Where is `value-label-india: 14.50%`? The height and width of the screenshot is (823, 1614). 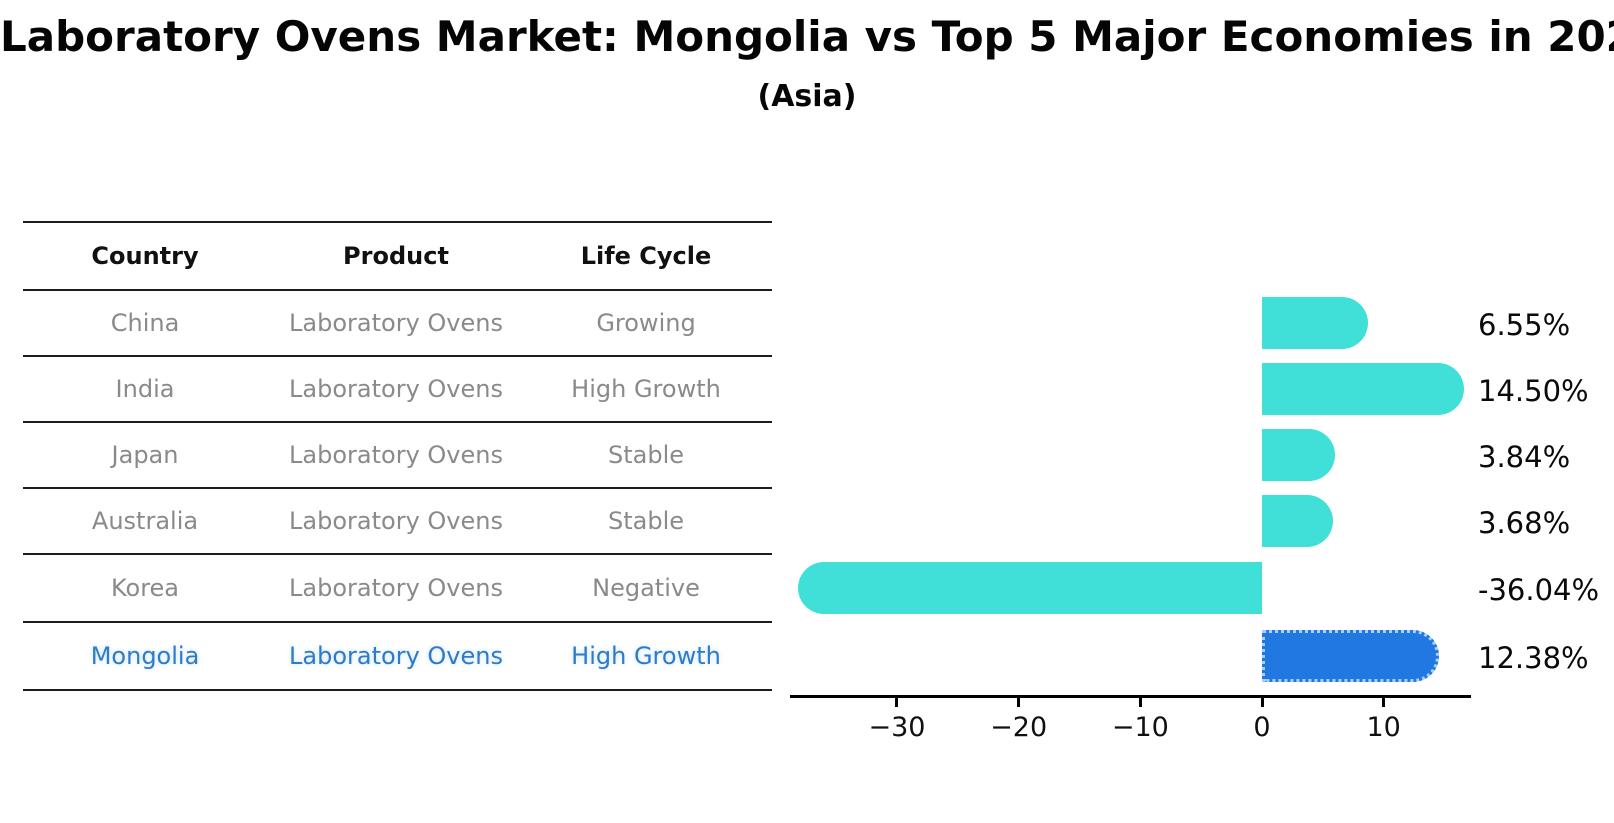 value-label-india: 14.50% is located at coordinates (1533, 391).